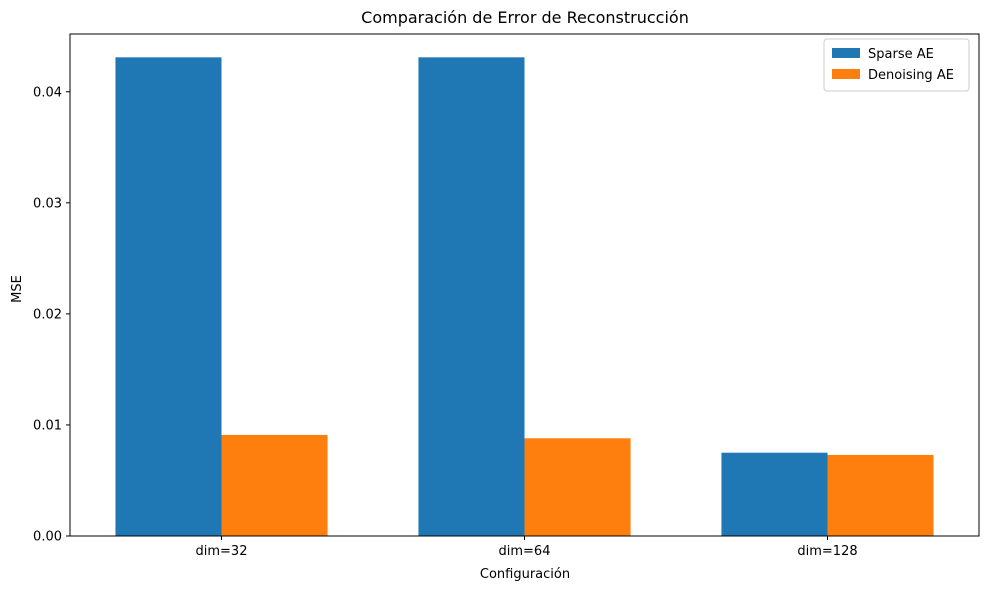 The width and height of the screenshot is (989, 590). I want to click on chart-title: Comparación de Error de Reconstrucción, so click(525, 17).